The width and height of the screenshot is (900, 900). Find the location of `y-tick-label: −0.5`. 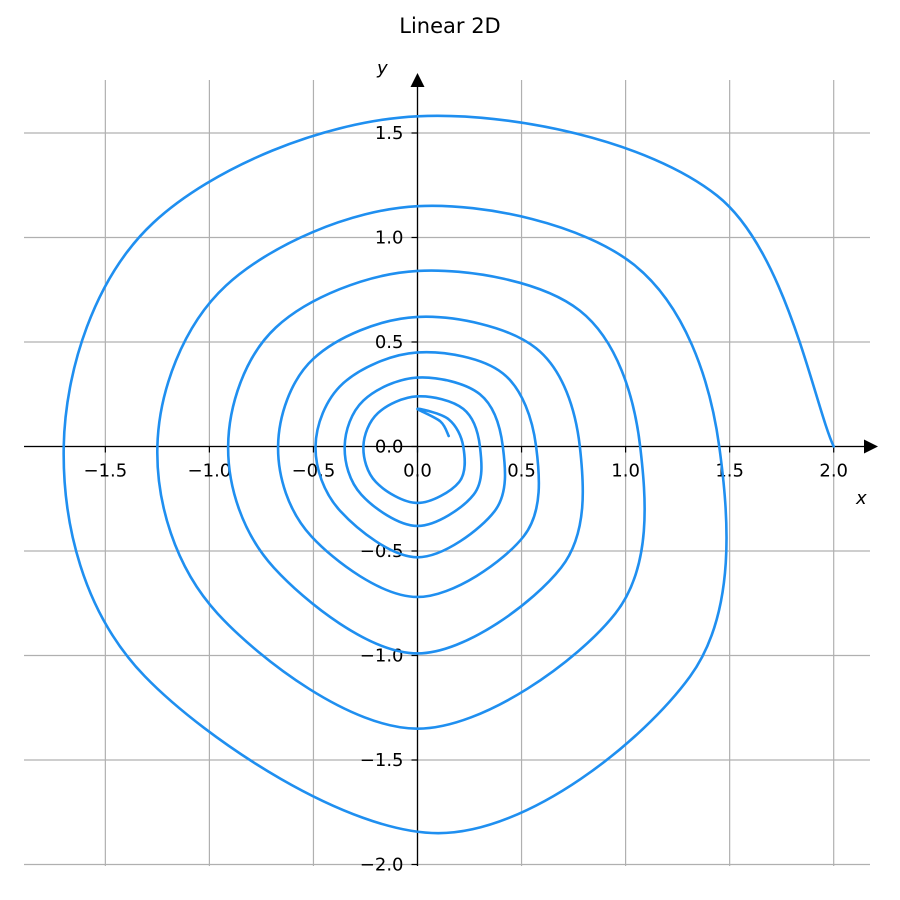

y-tick-label: −0.5 is located at coordinates (382, 551).